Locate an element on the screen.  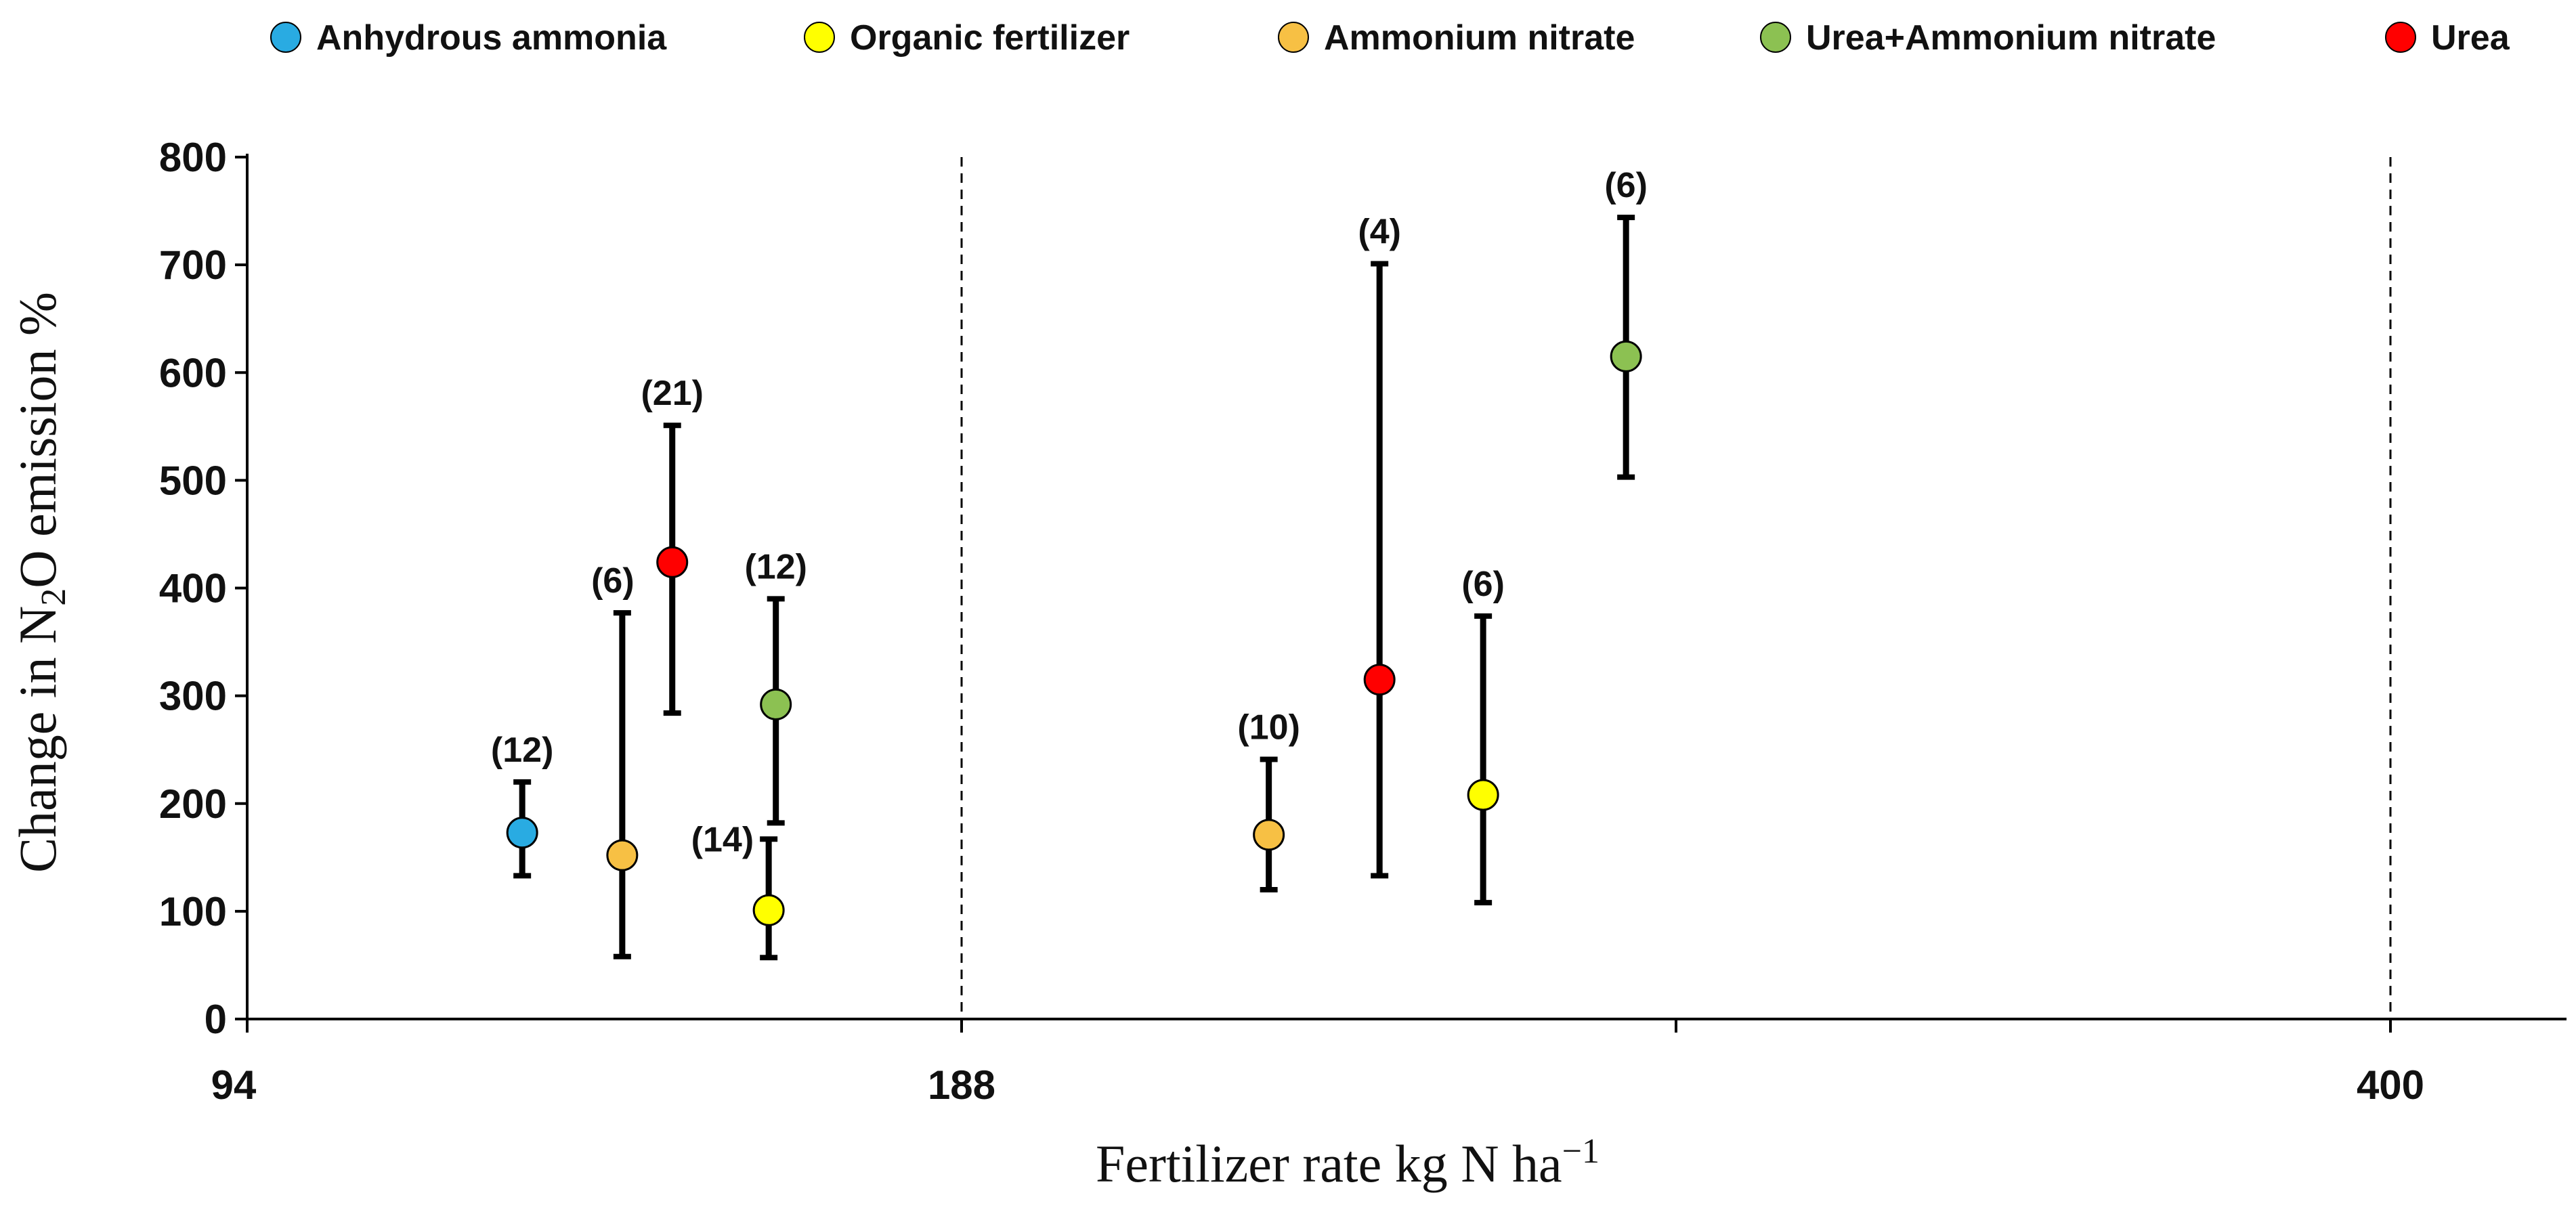
legend-label-1: Organic fertilizer is located at coordinates (990, 38).